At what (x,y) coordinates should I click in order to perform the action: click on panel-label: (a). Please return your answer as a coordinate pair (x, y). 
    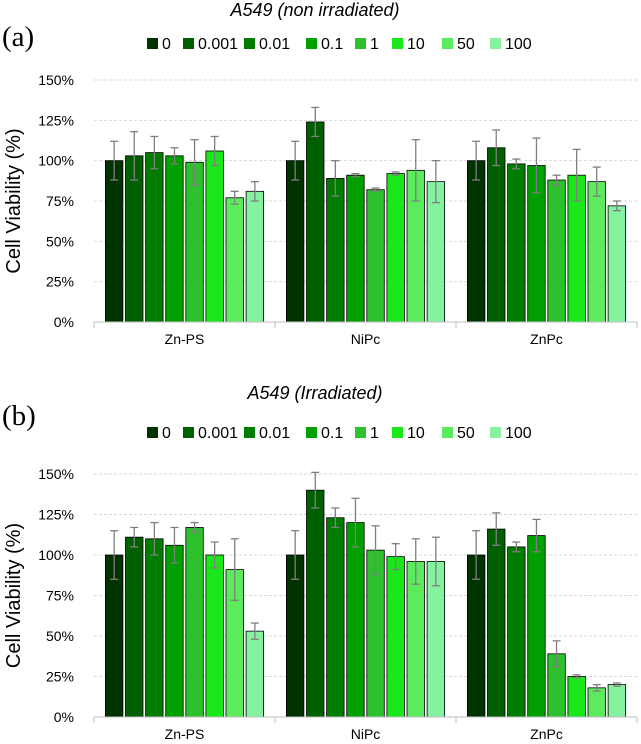
    Looking at the image, I should click on (18, 37).